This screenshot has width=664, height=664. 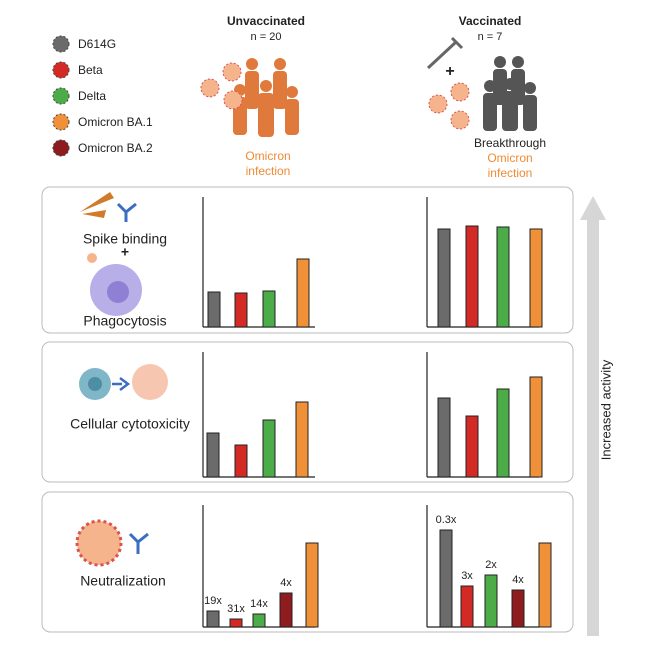 I want to click on cytotoxicity-icon, so click(x=123, y=382).